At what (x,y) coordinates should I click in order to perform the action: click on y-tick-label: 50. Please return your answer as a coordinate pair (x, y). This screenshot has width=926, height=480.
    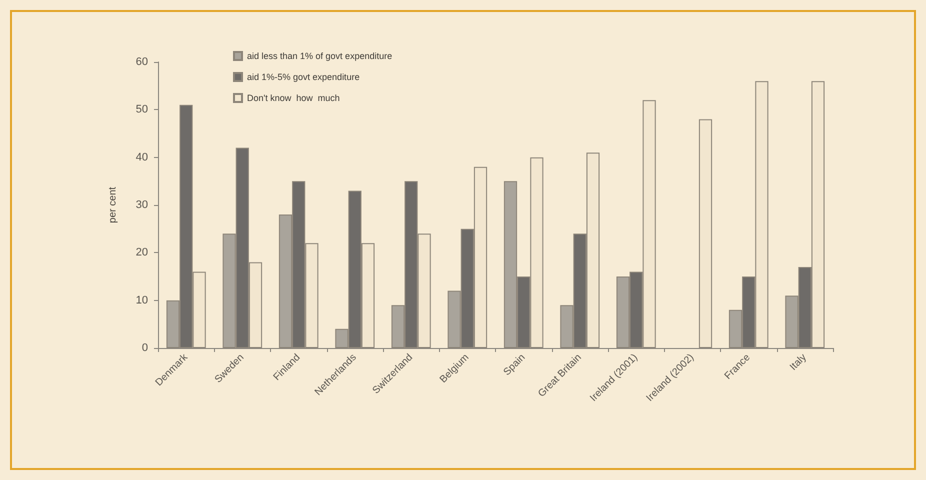
    Looking at the image, I should click on (142, 110).